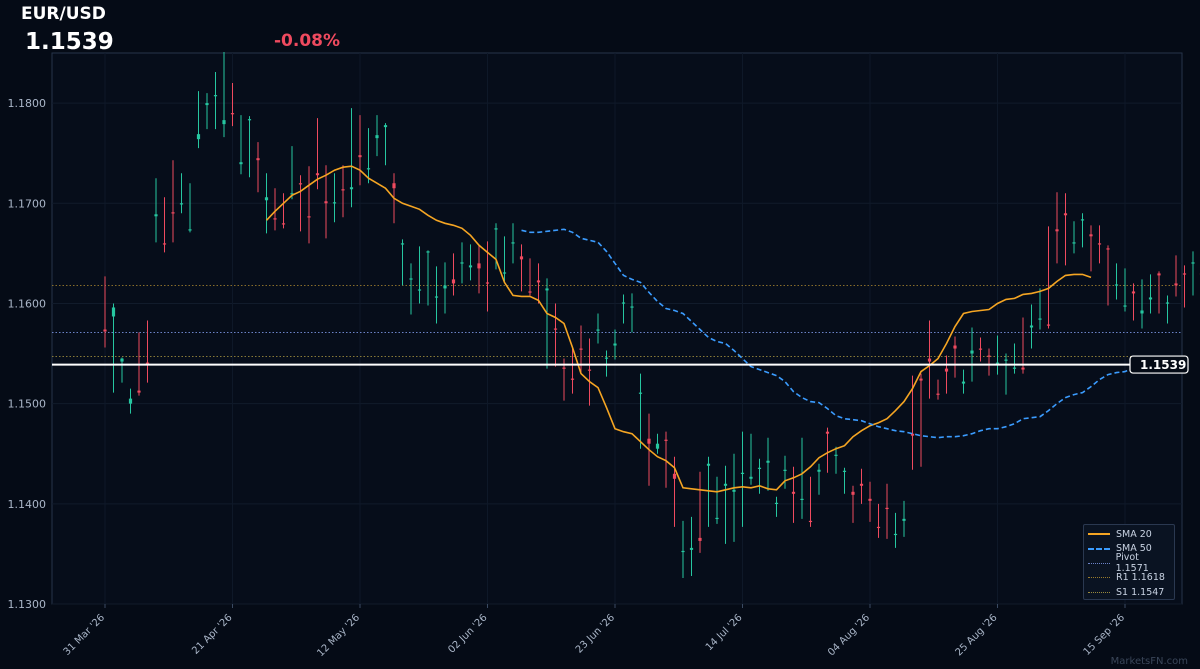  Describe the element at coordinates (1134, 549) in the screenshot. I see `legend-label: SMA 50` at that location.